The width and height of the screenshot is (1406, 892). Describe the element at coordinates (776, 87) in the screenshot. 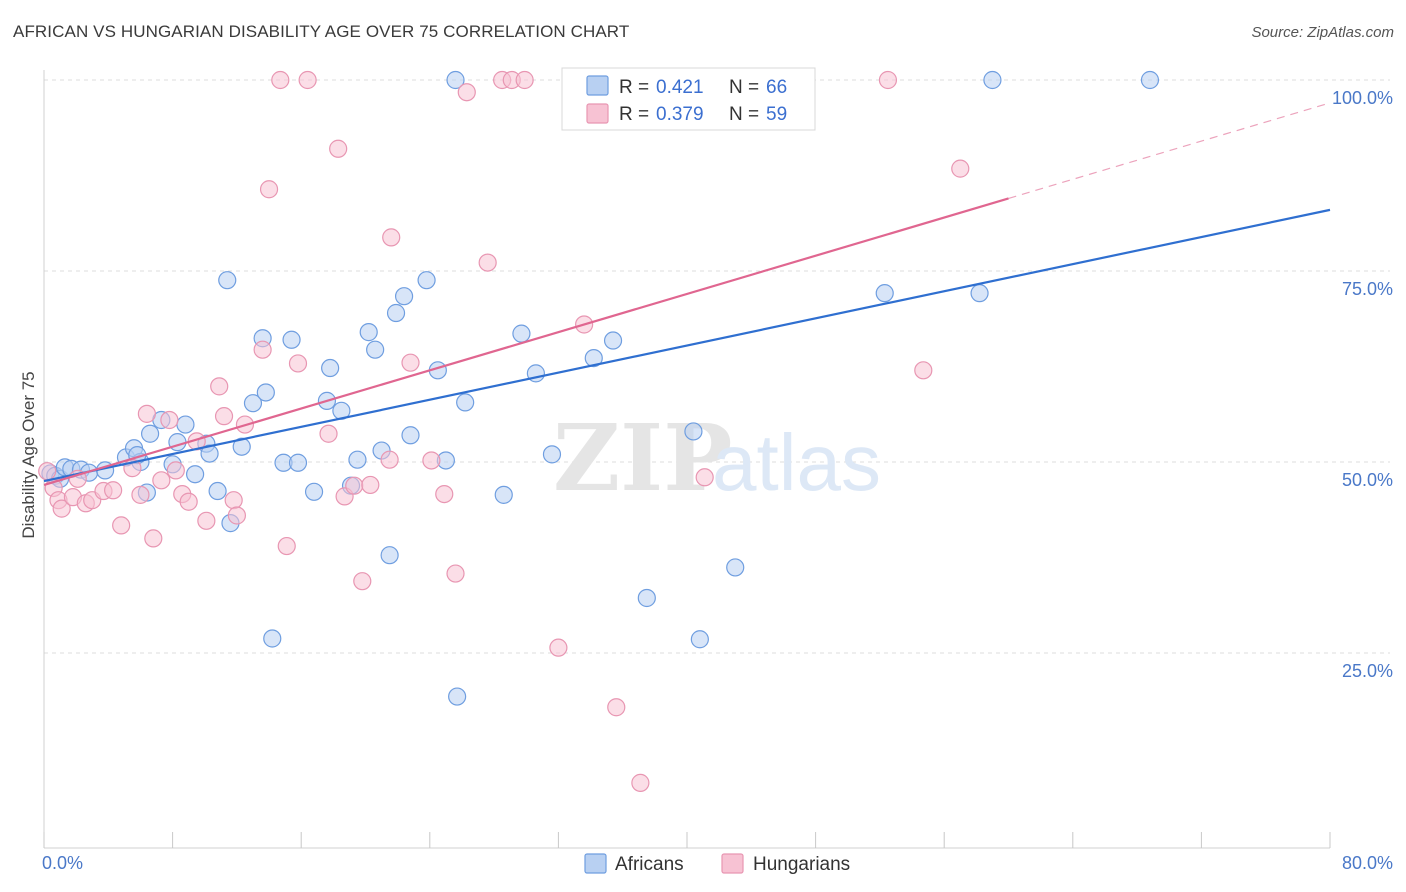

I see `legend-n-value-africans: 66` at that location.